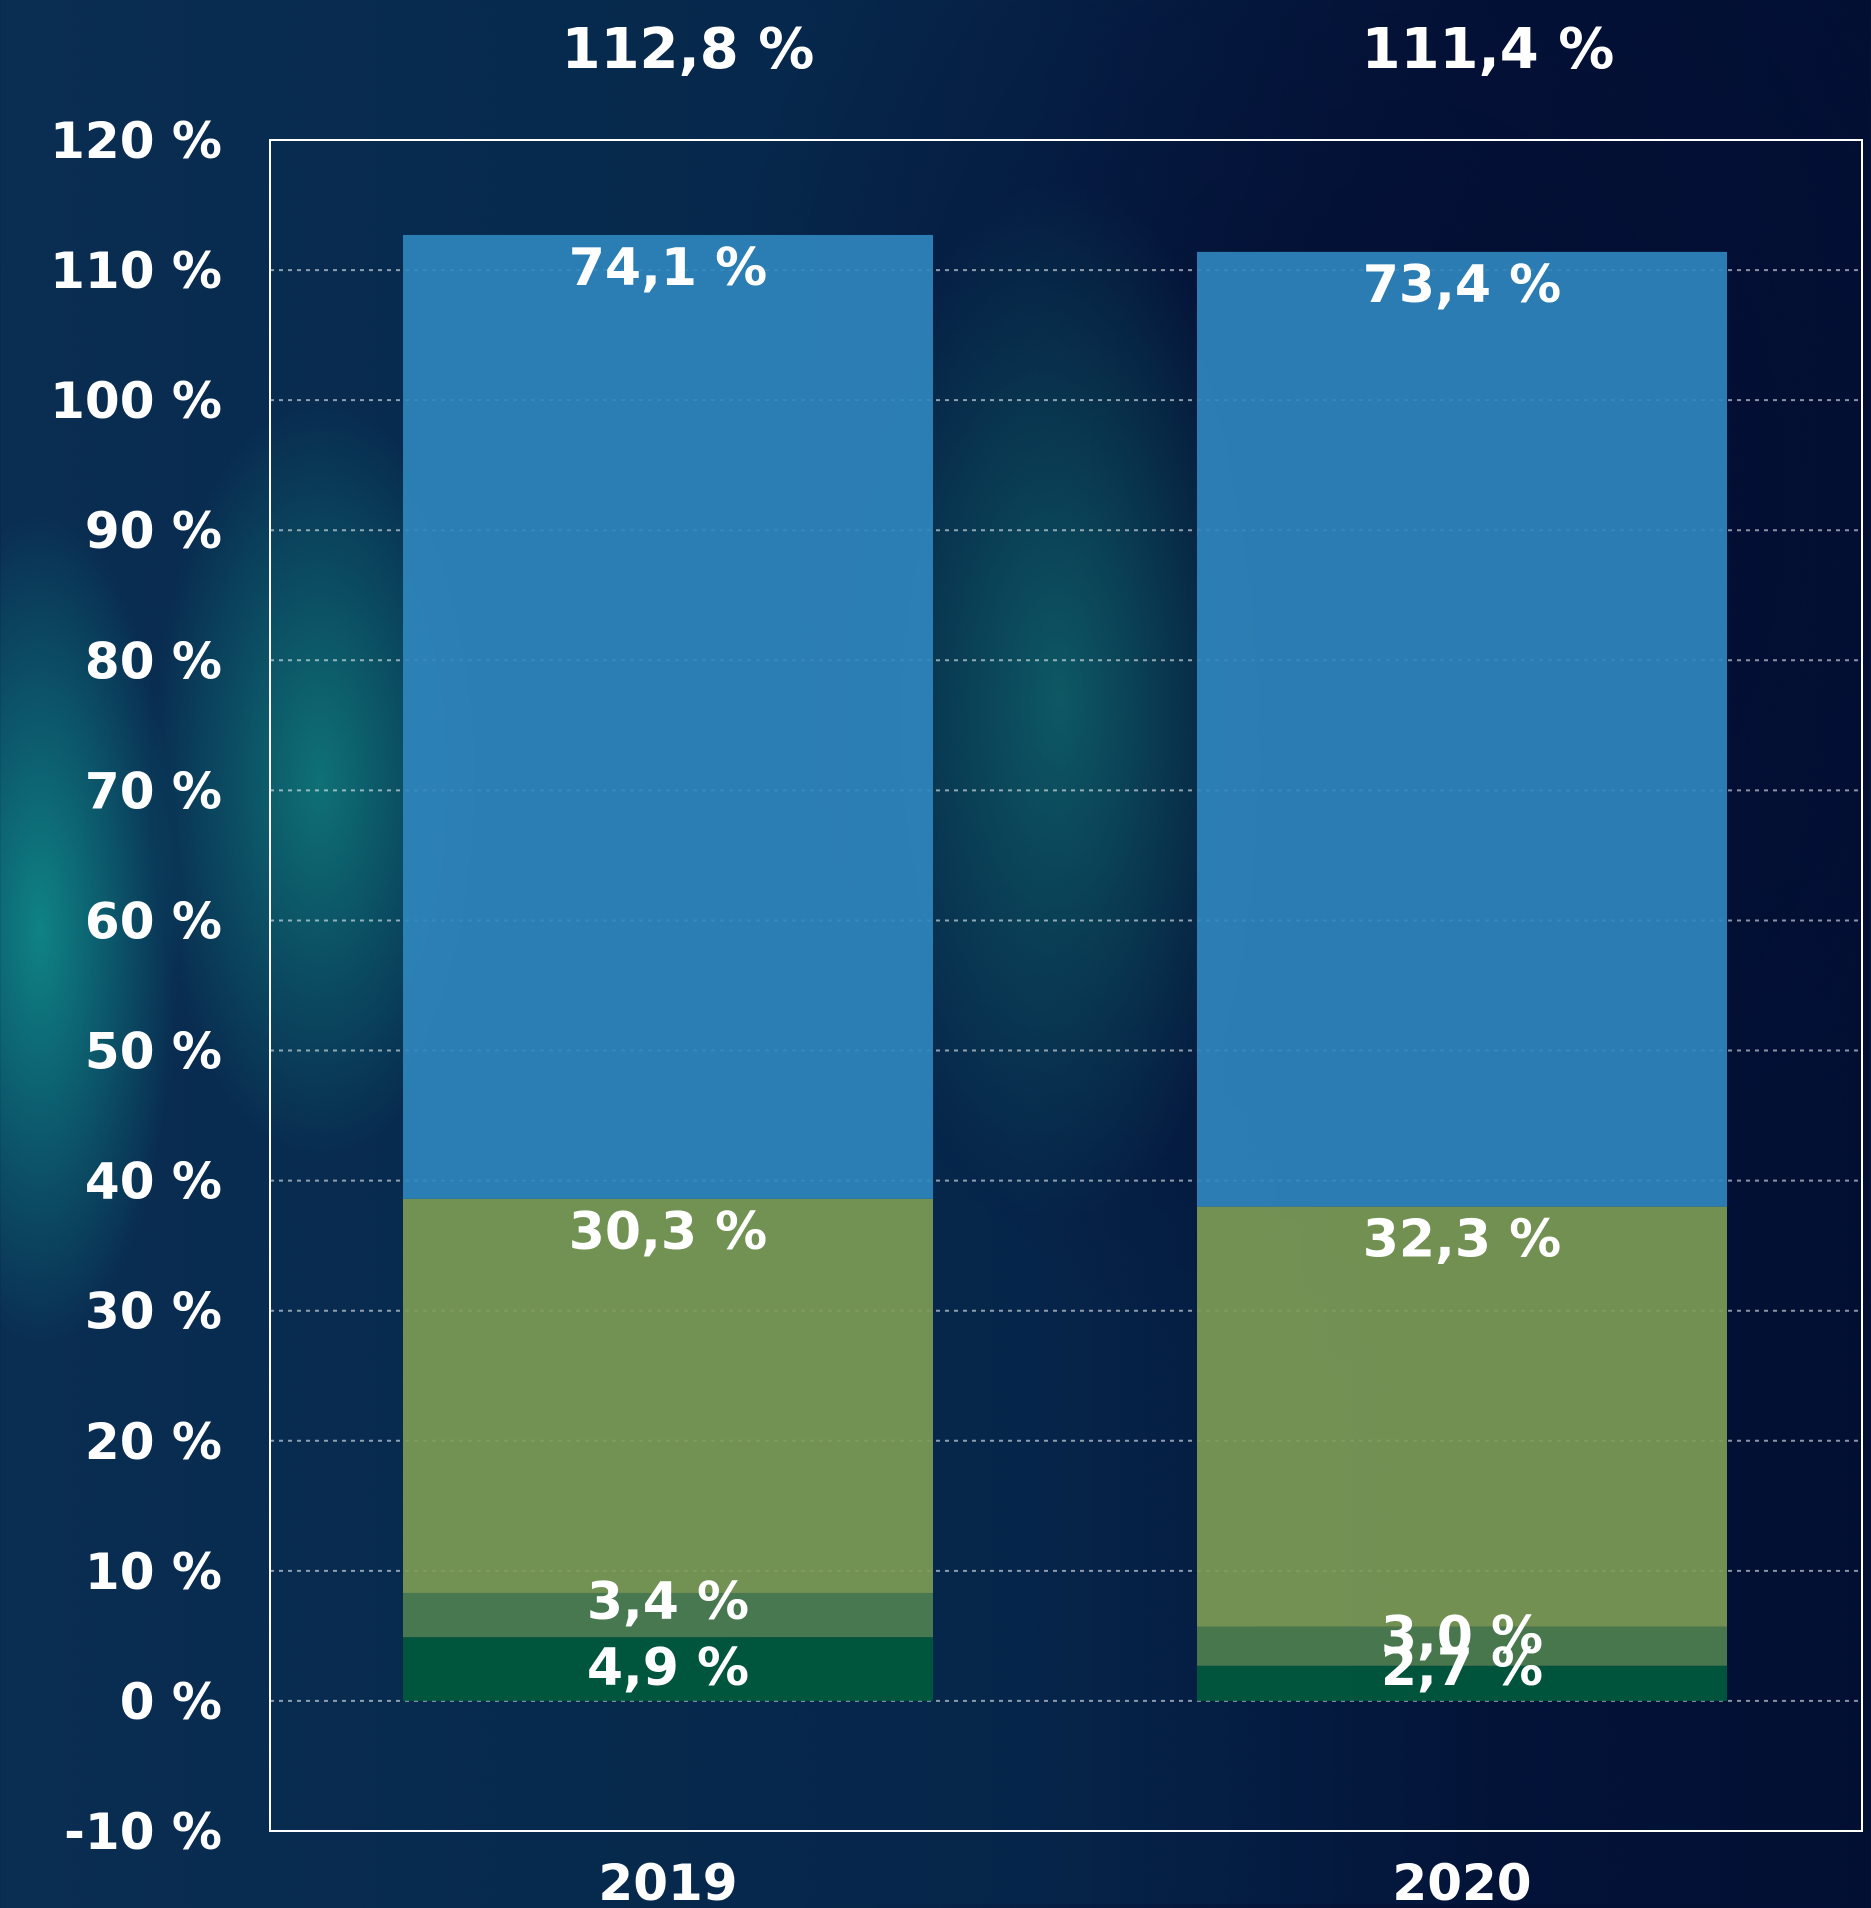 This screenshot has width=1871, height=1908. I want to click on y-tick-label: 40 %, so click(153, 1182).